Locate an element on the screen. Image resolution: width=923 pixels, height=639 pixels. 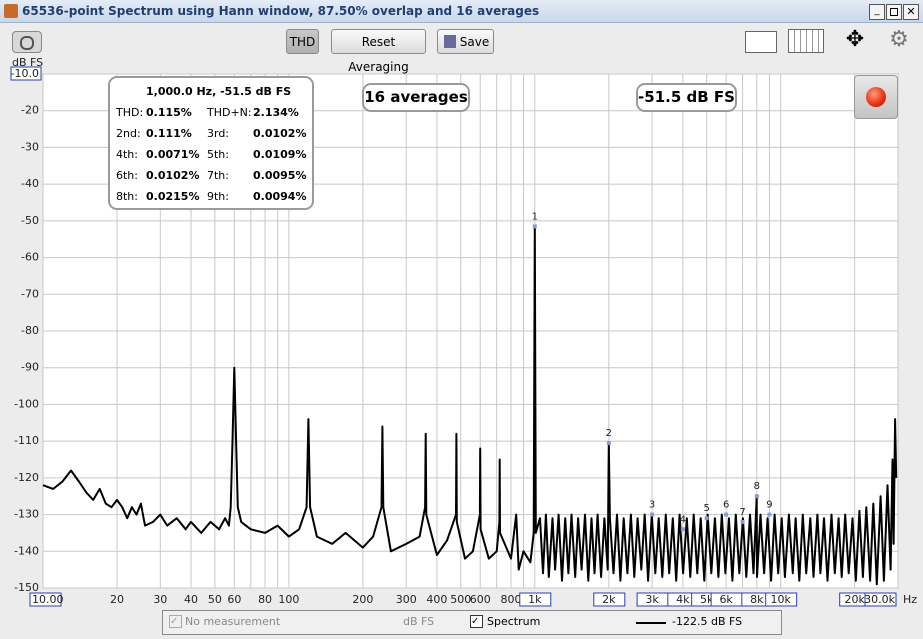
y-axis-label: dB FS is located at coordinates (27, 62).